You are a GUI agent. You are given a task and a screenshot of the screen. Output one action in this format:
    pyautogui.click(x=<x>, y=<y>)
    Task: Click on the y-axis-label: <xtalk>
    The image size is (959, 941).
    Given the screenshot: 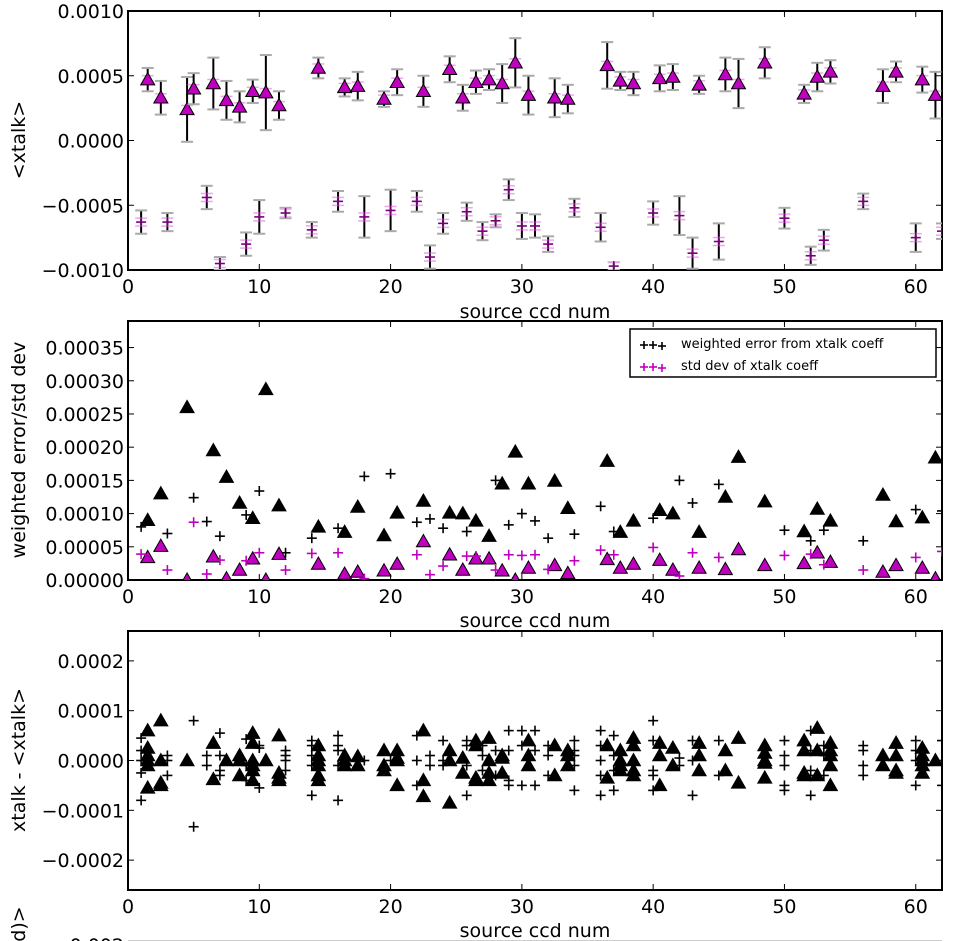 What is the action you would take?
    pyautogui.click(x=19, y=140)
    